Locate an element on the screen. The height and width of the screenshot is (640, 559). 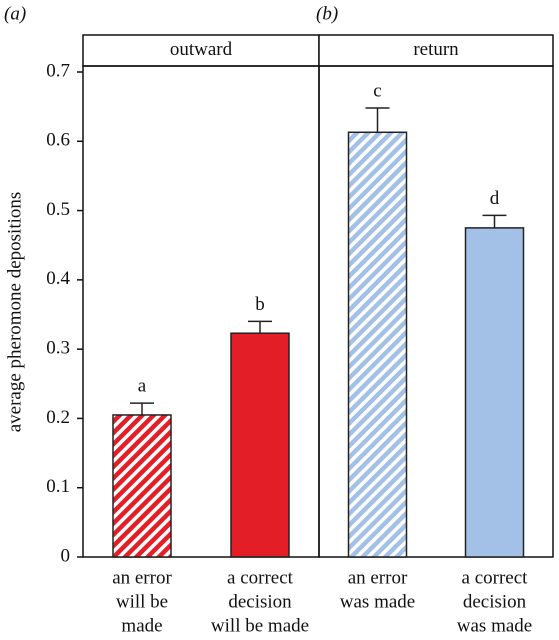
y-tick-label: 0.2 is located at coordinates (58, 417).